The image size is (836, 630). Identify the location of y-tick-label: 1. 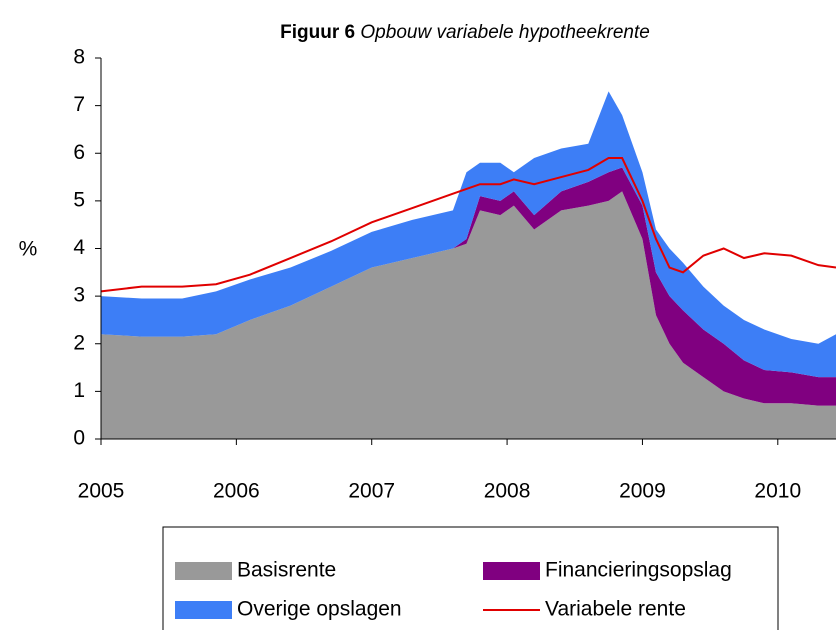
(79, 390).